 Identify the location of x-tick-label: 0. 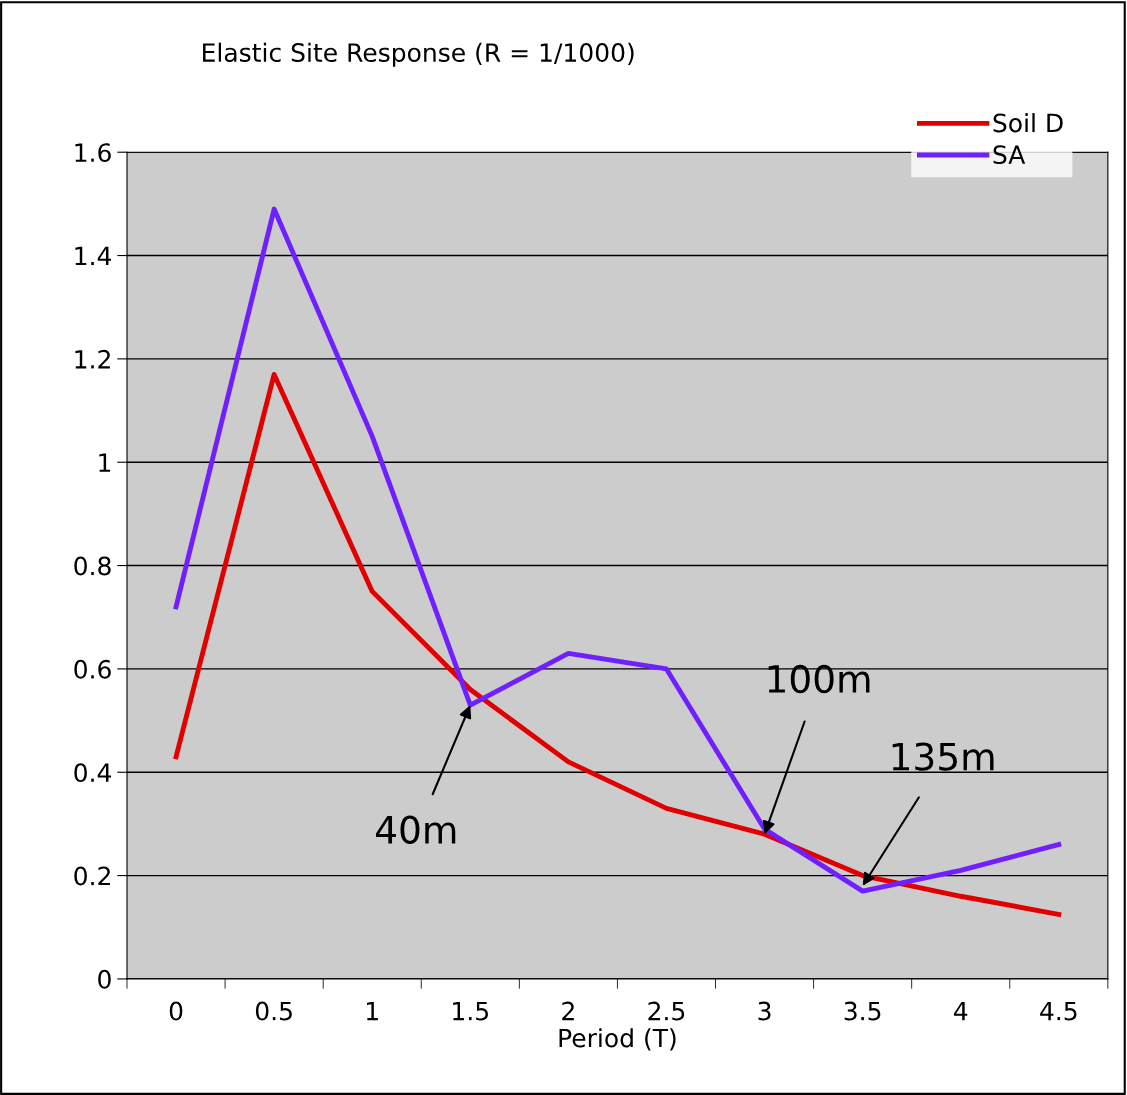
(176, 1011).